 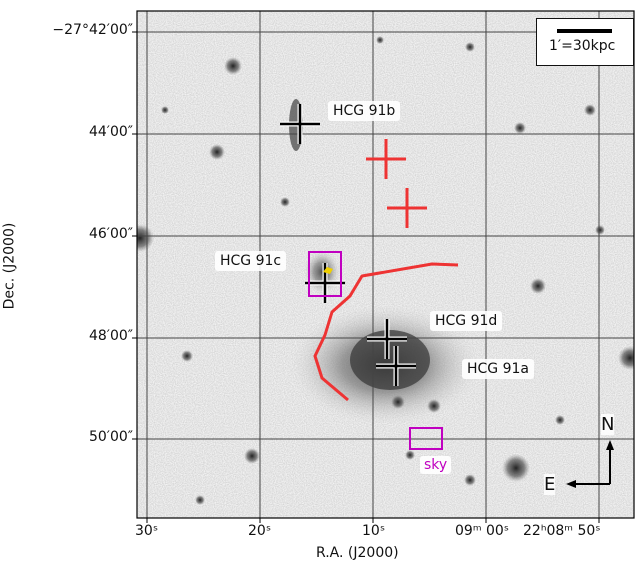 What do you see at coordinates (550, 484) in the screenshot?
I see `compass-east-label: E` at bounding box center [550, 484].